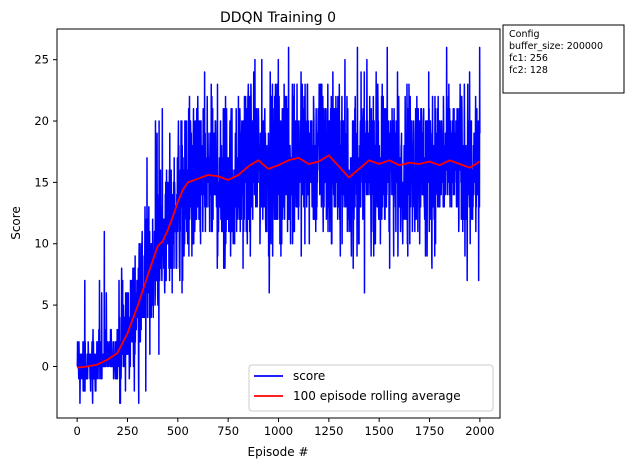  What do you see at coordinates (16, 223) in the screenshot?
I see `y-axis-label: Score` at bounding box center [16, 223].